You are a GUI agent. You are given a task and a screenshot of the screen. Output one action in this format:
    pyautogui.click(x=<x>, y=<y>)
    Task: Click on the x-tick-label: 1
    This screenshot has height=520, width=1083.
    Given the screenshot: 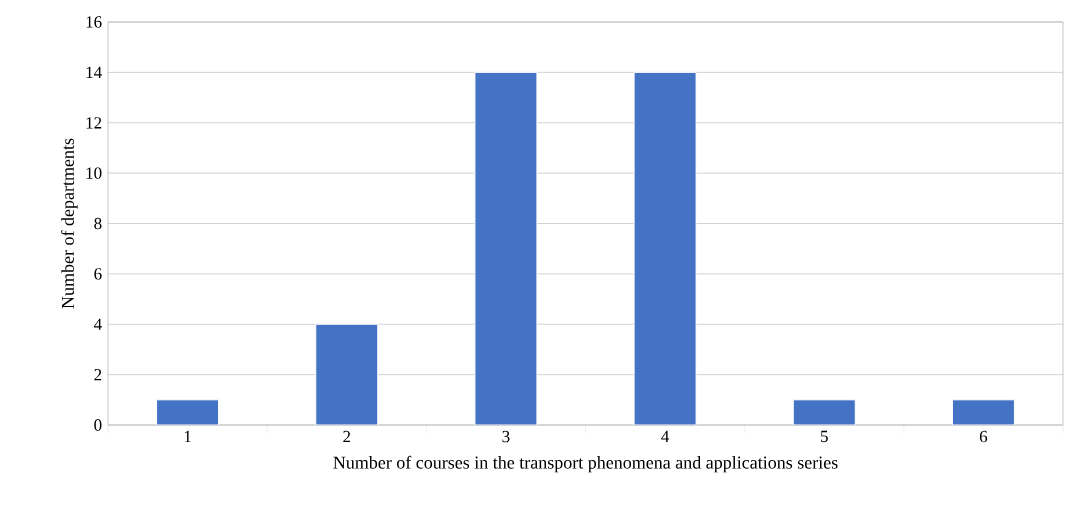 What is the action you would take?
    pyautogui.click(x=187, y=436)
    